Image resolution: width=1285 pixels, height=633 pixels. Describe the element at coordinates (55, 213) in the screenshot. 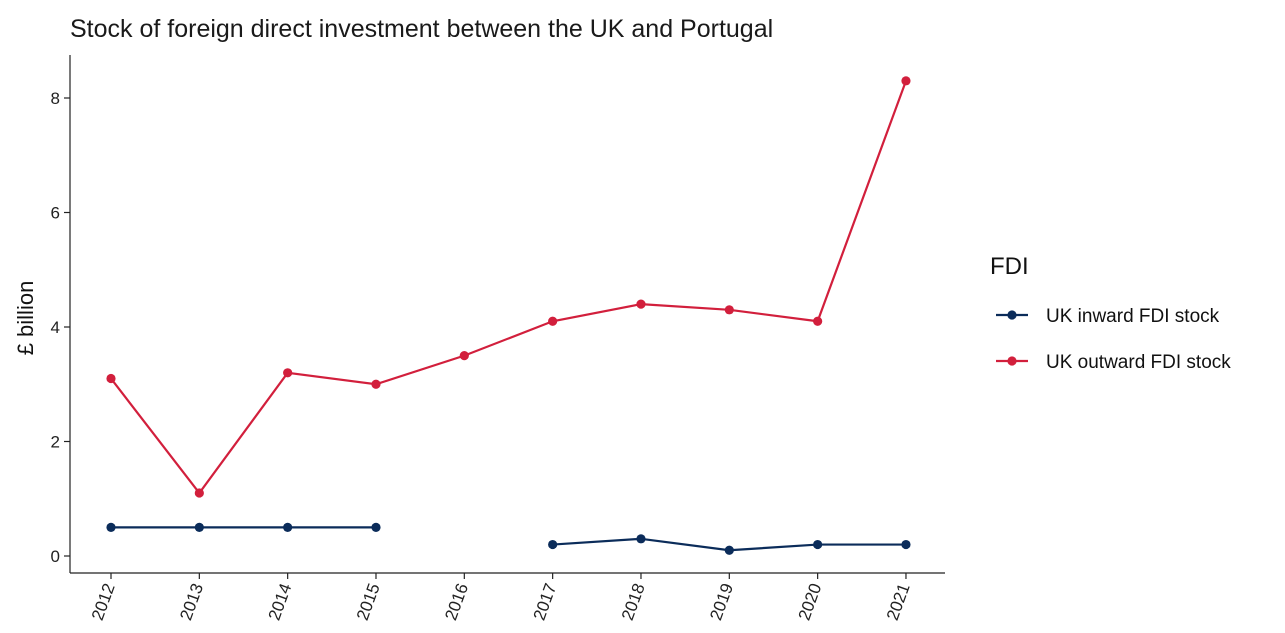

I see `y-tick-label: 6` at that location.